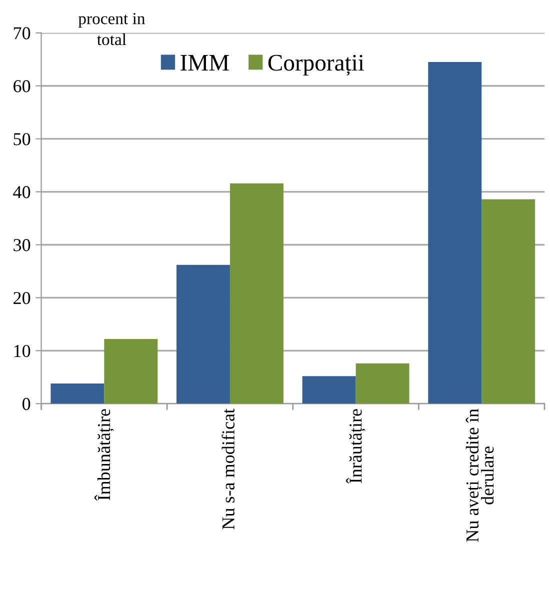 The width and height of the screenshot is (550, 598). What do you see at coordinates (316, 65) in the screenshot?
I see `legend-label: Corporații` at bounding box center [316, 65].